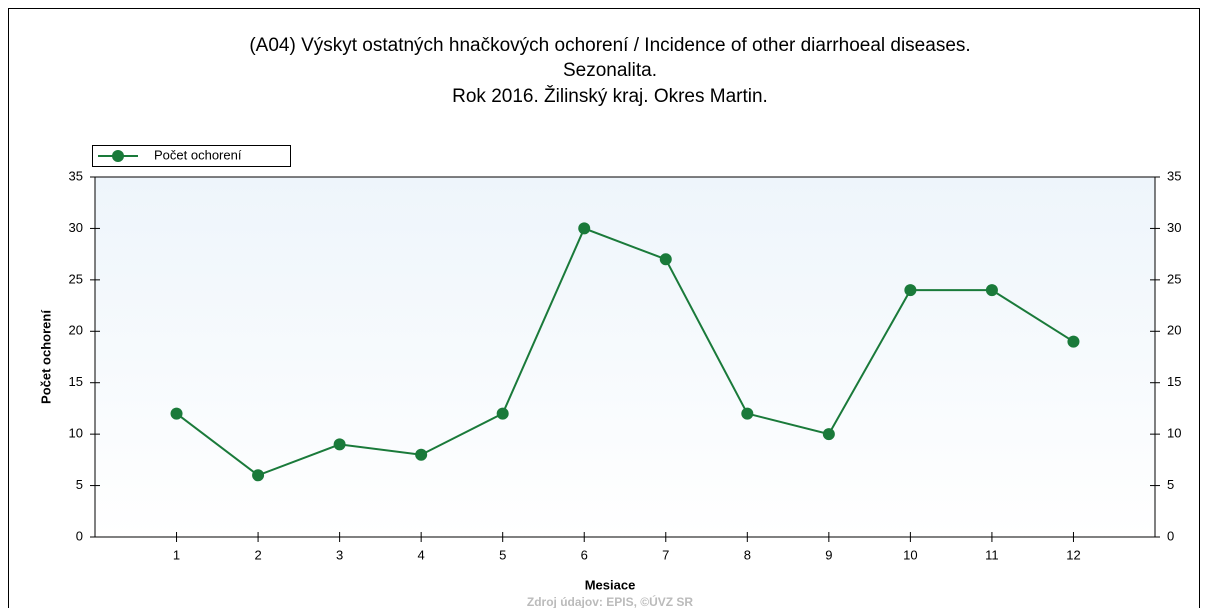 This screenshot has width=1208, height=608. I want to click on x-tick-label: 9, so click(828, 554).